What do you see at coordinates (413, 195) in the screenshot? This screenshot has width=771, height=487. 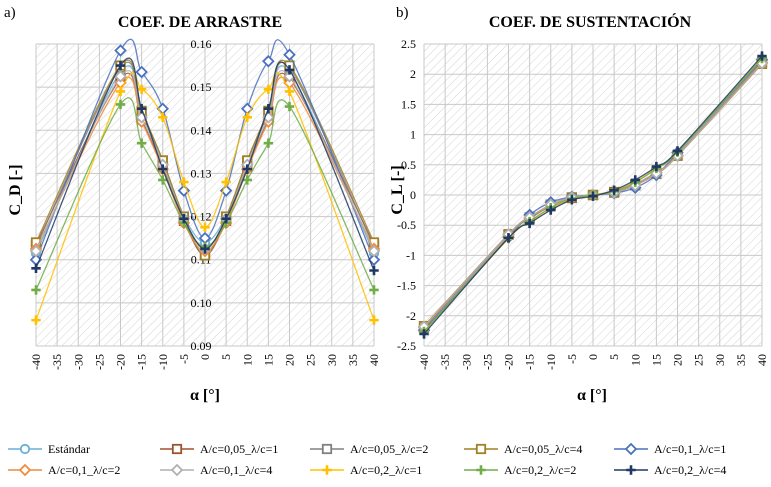 I see `lift-y-tick-label: 0` at bounding box center [413, 195].